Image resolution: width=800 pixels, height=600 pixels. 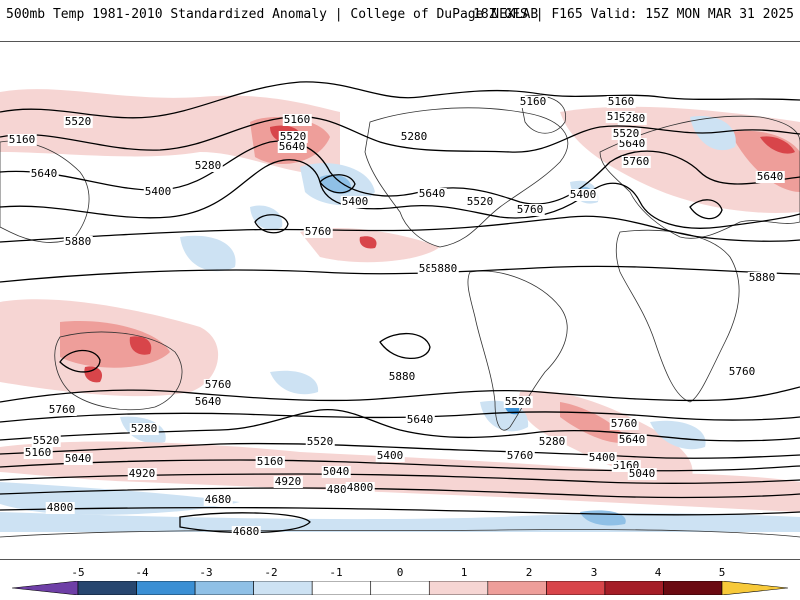 What do you see at coordinates (118, 371) in the screenshot?
I see `australia-outline` at bounding box center [118, 371].